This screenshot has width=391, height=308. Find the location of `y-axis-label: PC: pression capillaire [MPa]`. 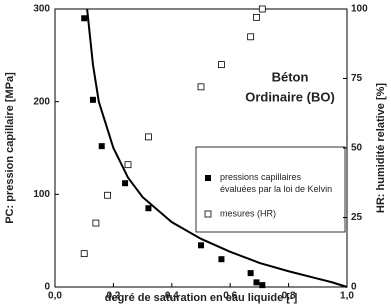

y-axis-label: PC: pression capillaire [MPa] is located at coordinates (10, 148).